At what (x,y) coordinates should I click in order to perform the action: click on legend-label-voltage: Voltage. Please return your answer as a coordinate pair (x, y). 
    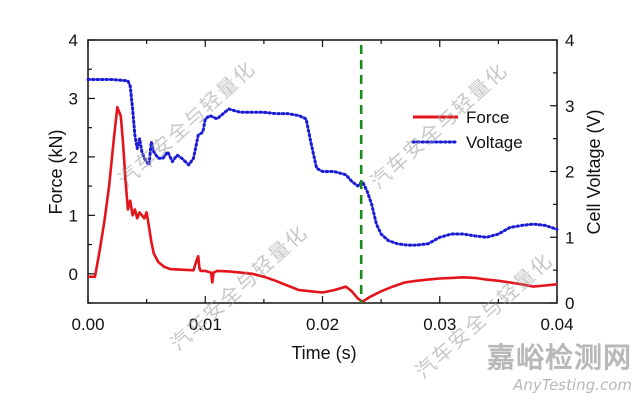
    Looking at the image, I should click on (494, 142).